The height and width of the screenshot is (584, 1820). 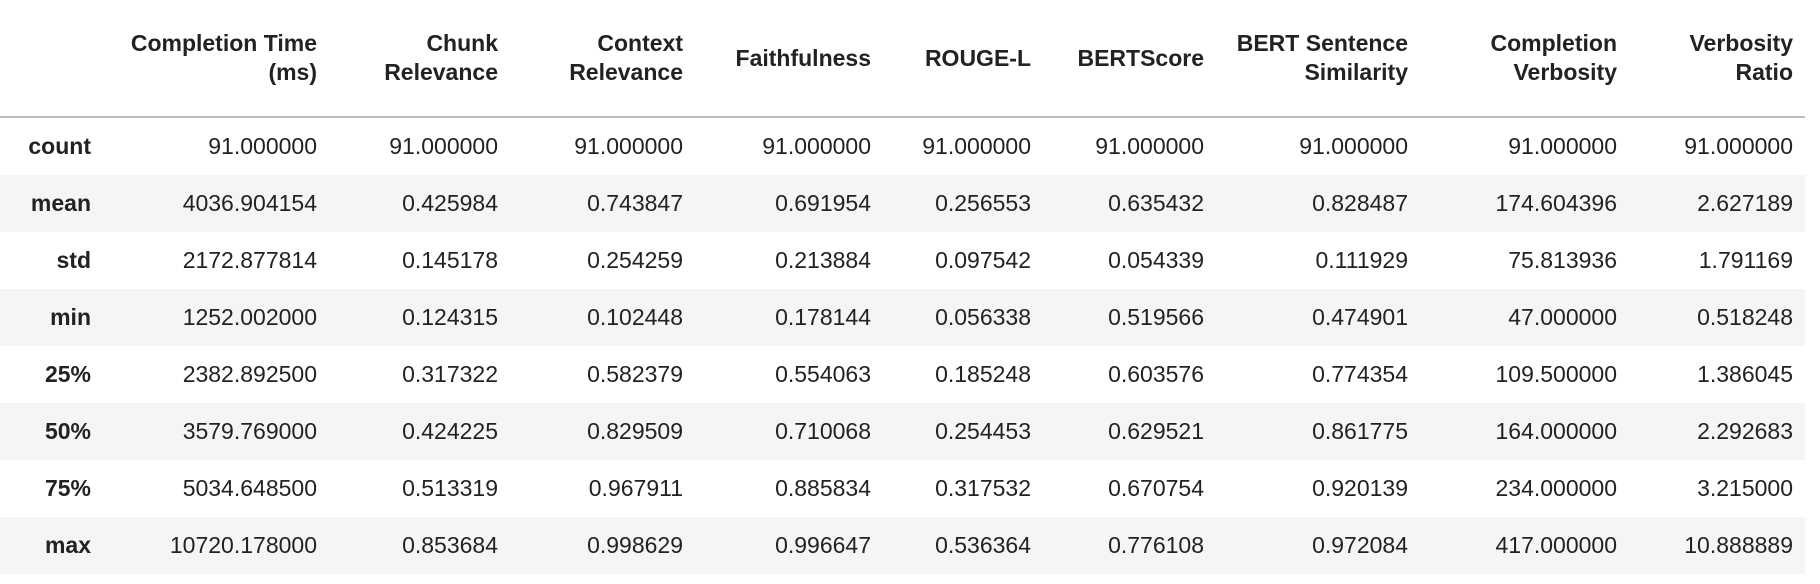 What do you see at coordinates (1745, 260) in the screenshot?
I see `table-cell: 1.791169` at bounding box center [1745, 260].